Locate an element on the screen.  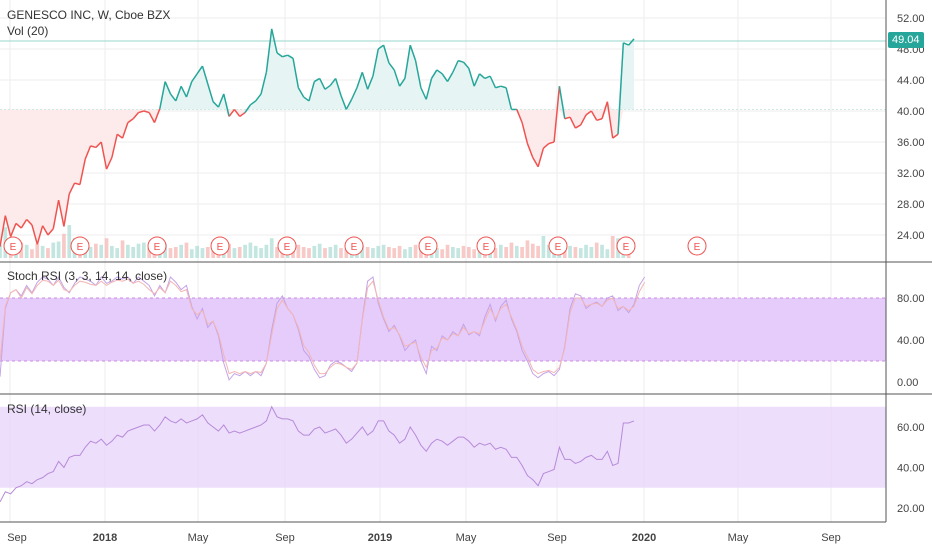
price-axis-tick-label: 28.00 is located at coordinates (911, 205).